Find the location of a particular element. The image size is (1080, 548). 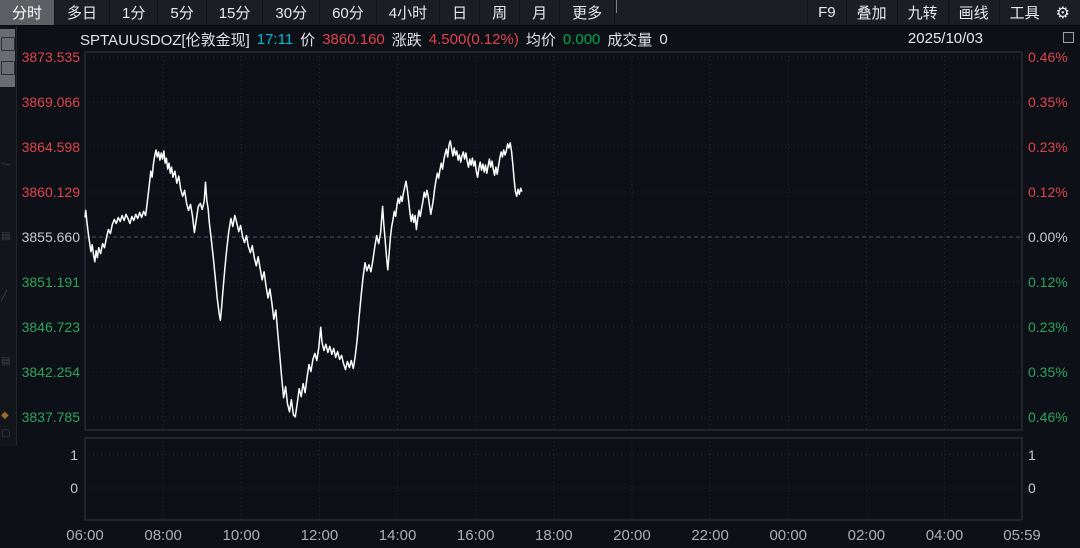

quote-date: 2025/10/03 is located at coordinates (945, 38).